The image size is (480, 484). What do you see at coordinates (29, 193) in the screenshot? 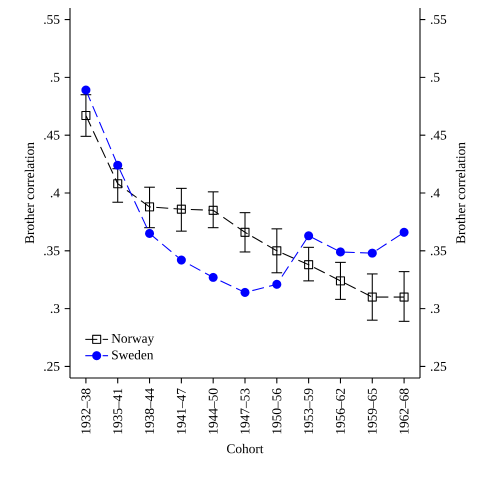
I see `y-axis-title: Brother correlation` at bounding box center [29, 193].